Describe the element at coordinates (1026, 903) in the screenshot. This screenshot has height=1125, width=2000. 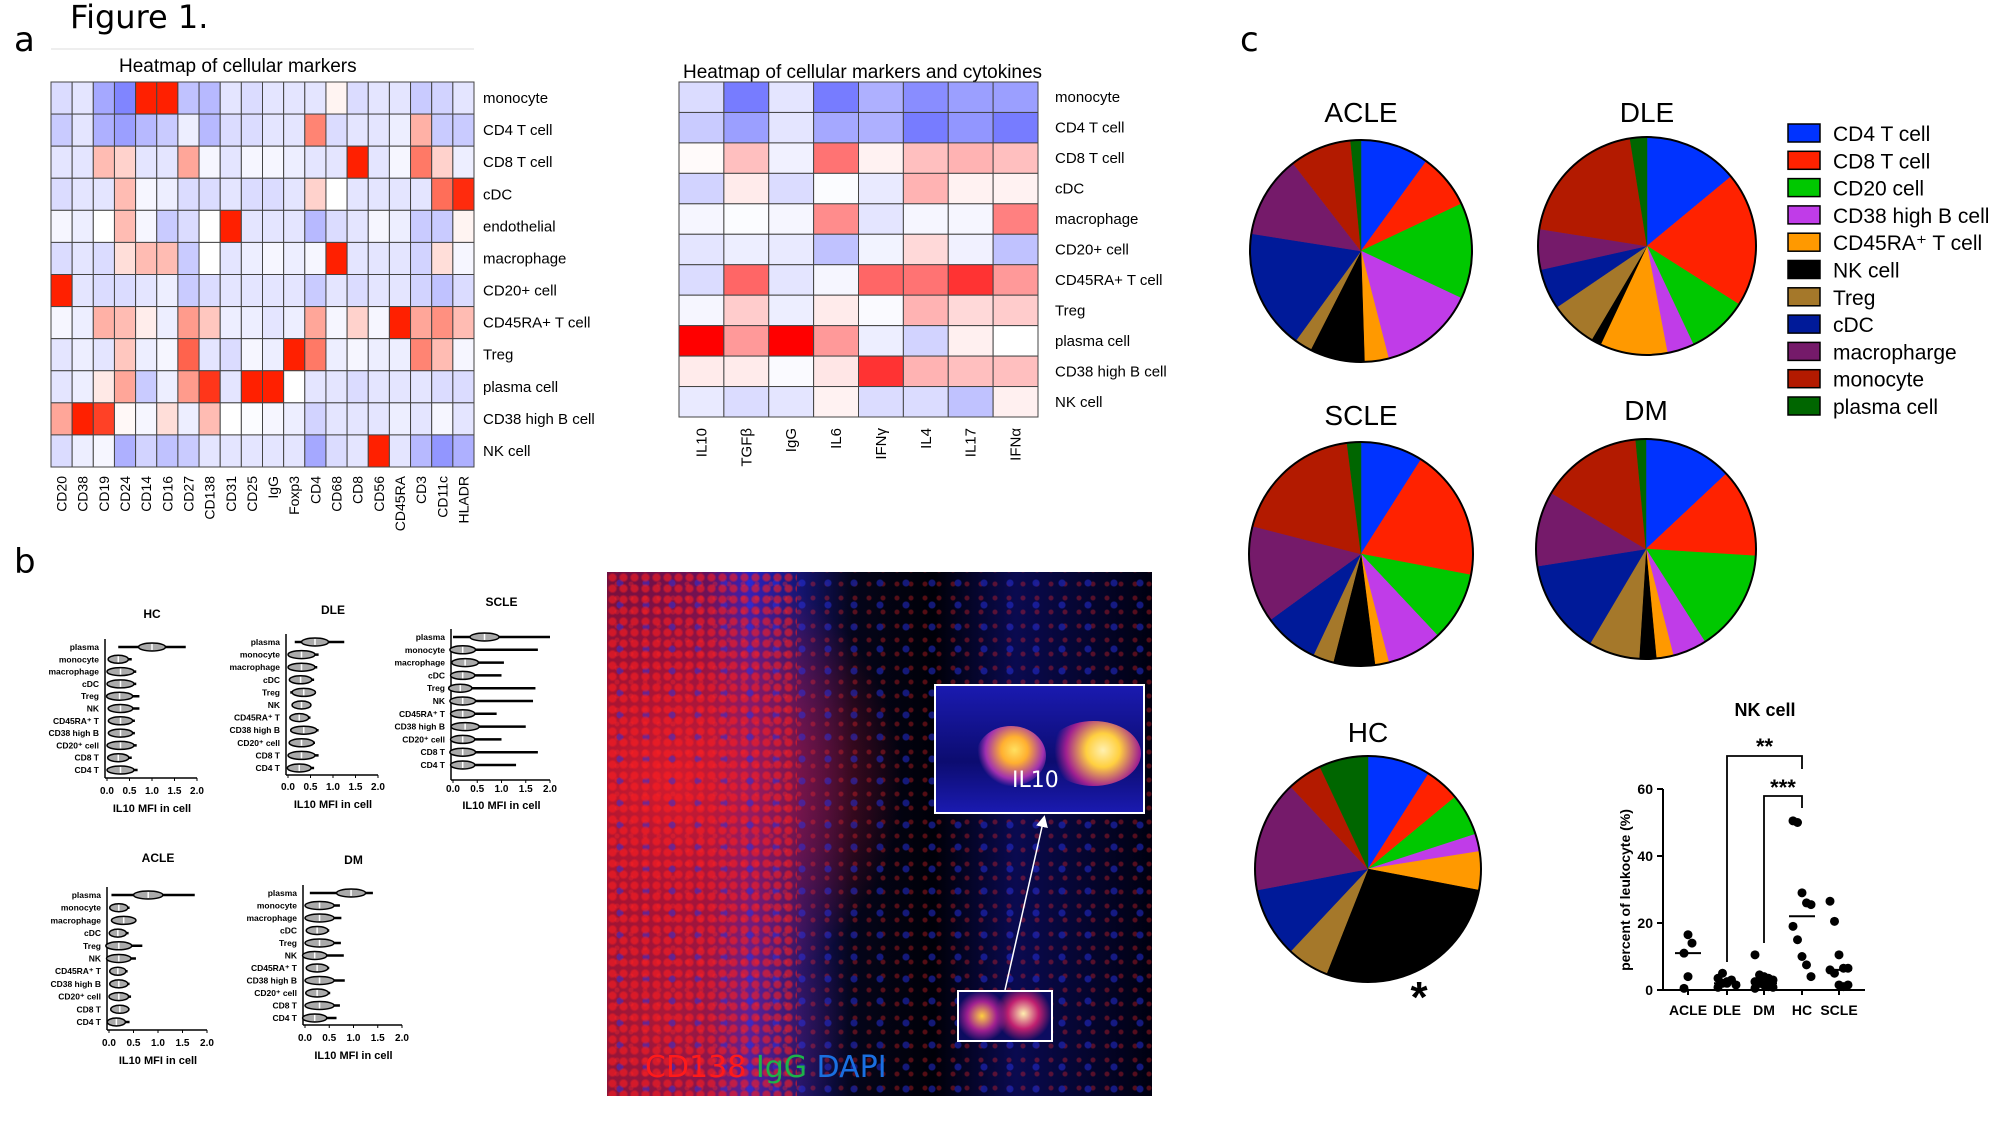
I see `inset-arrow` at that location.